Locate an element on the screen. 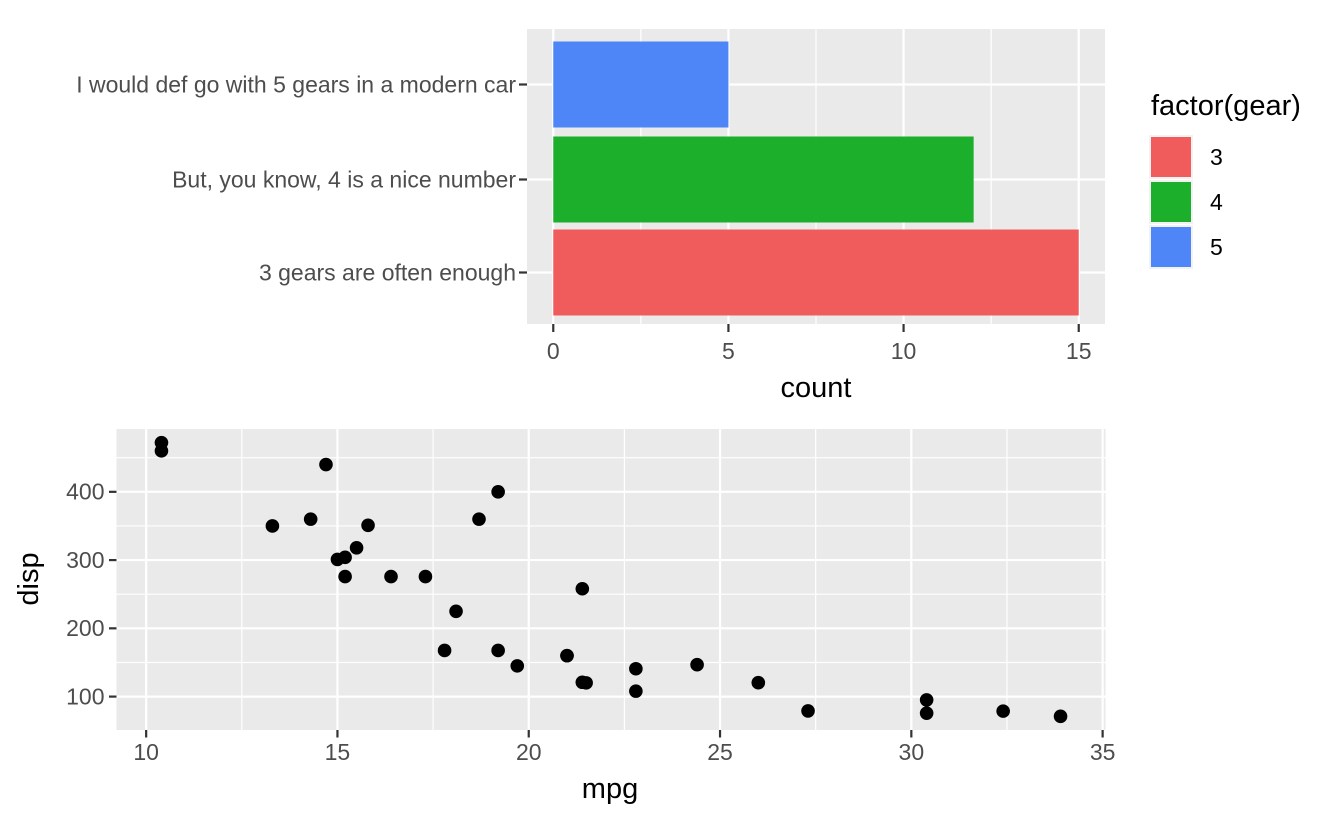 The height and width of the screenshot is (830, 1344). x-tick-label: 35 is located at coordinates (1103, 752).